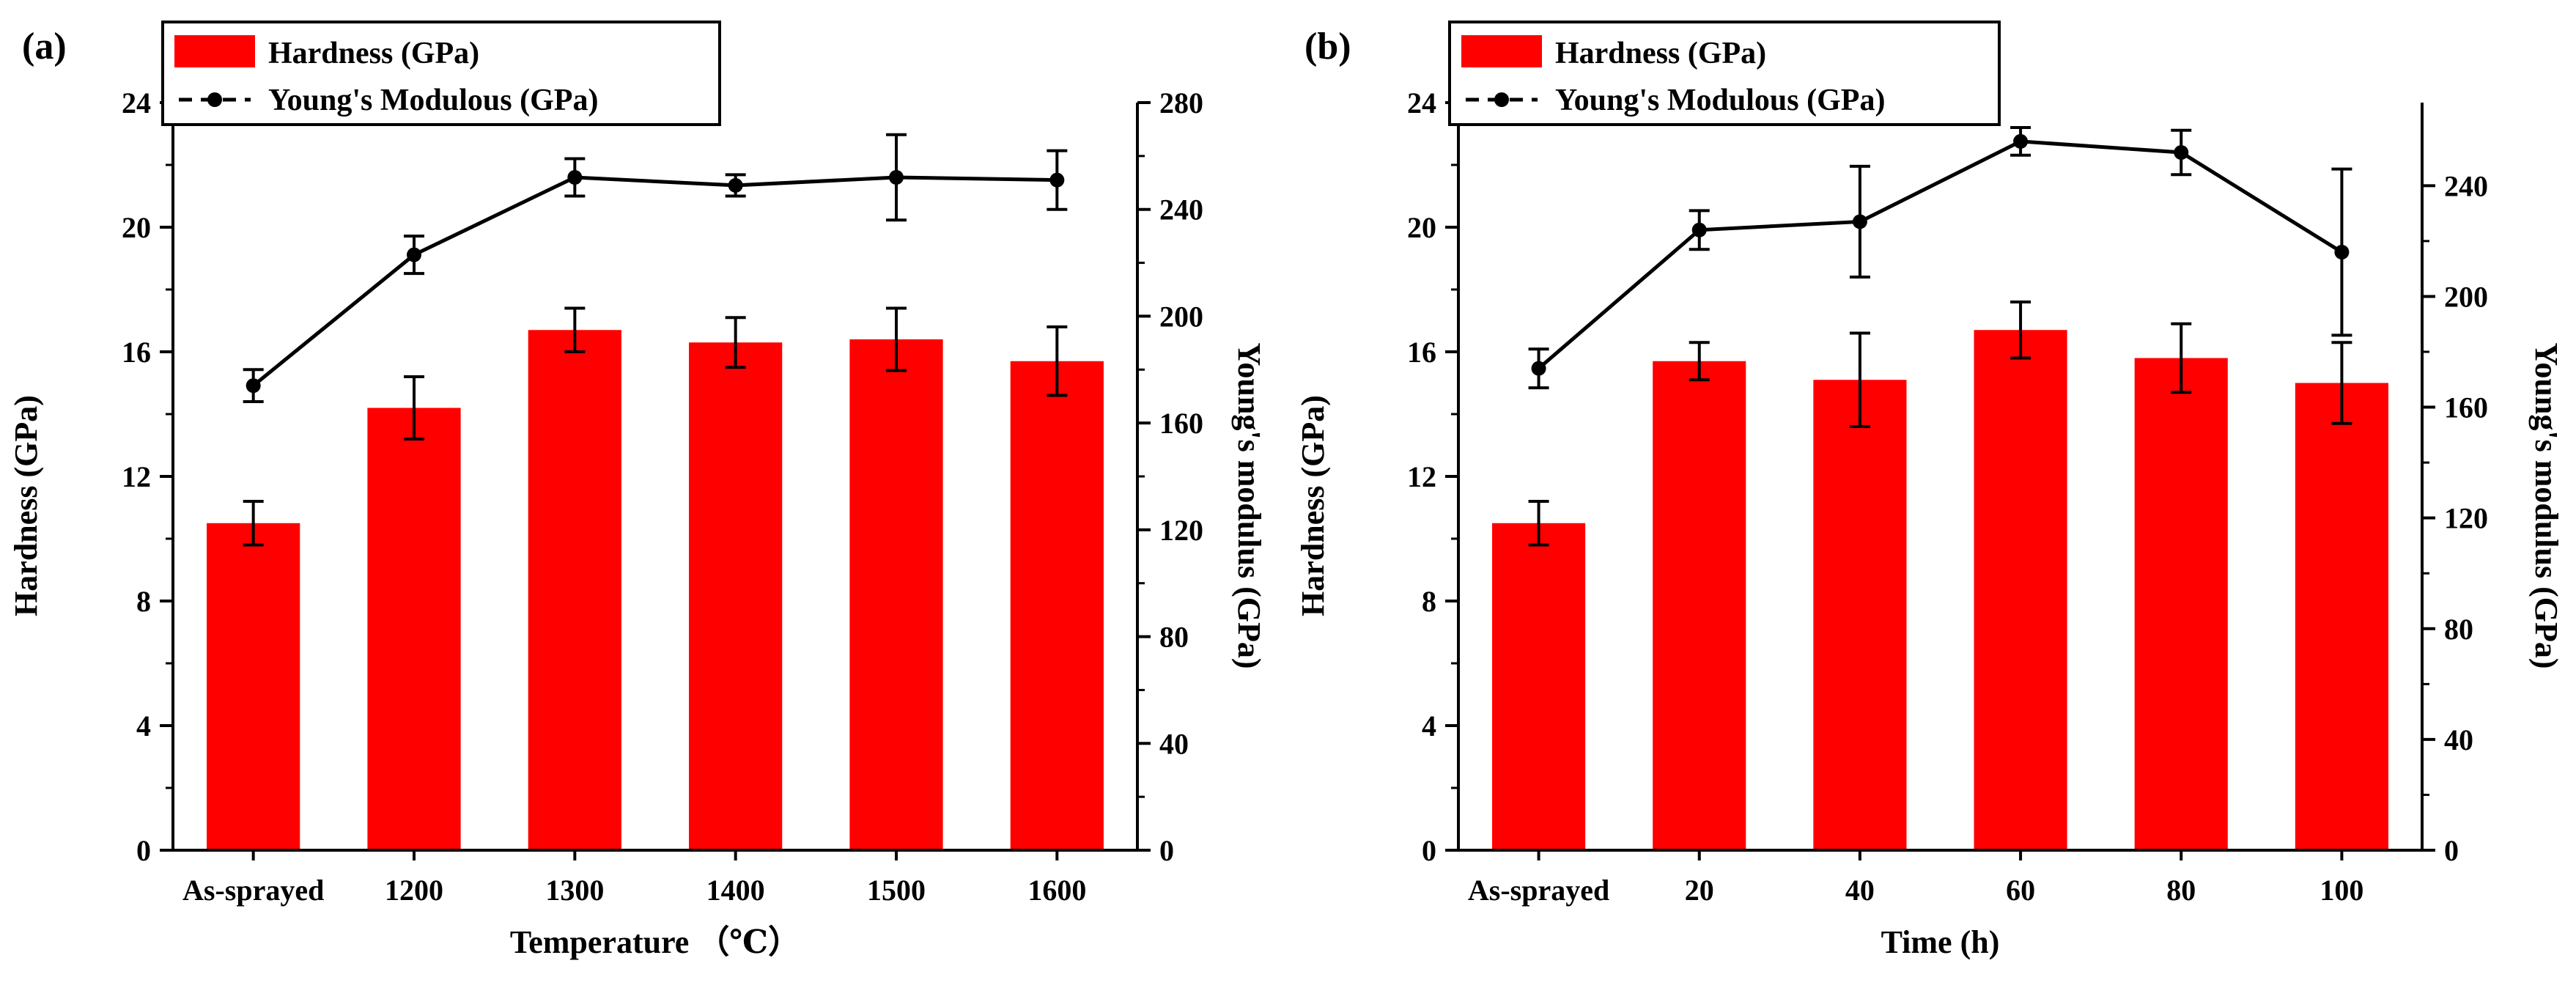  What do you see at coordinates (655, 942) in the screenshot?
I see `x-axis-title: Temperature （℃）` at bounding box center [655, 942].